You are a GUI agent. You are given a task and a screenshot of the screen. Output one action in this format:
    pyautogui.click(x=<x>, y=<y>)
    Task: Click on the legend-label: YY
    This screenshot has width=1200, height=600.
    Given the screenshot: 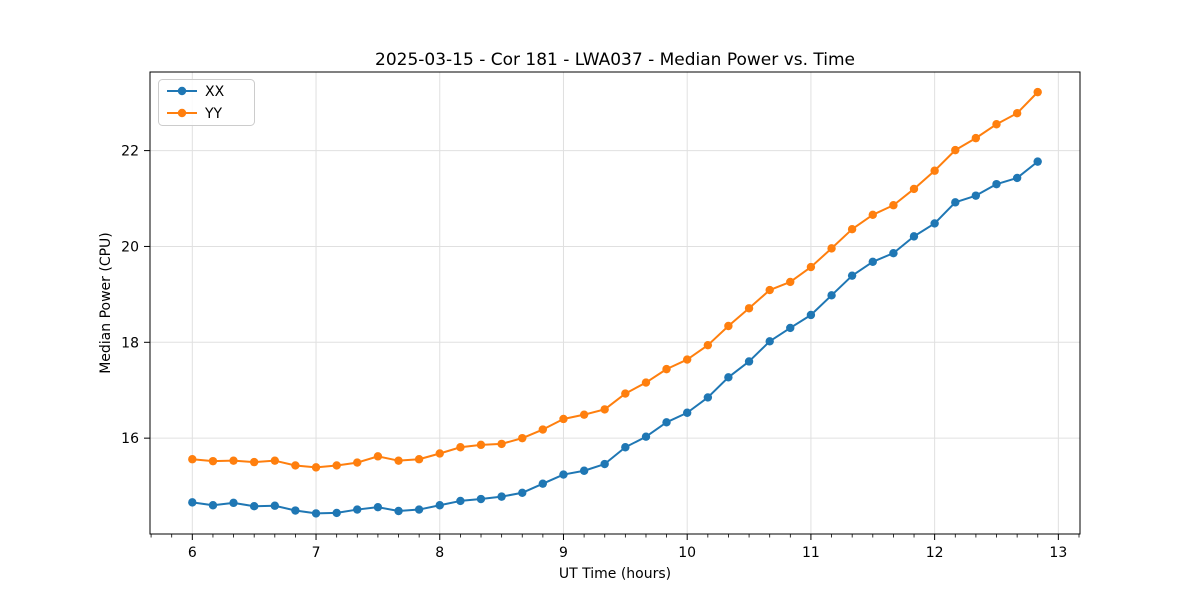 What is the action you would take?
    pyautogui.click(x=213, y=114)
    